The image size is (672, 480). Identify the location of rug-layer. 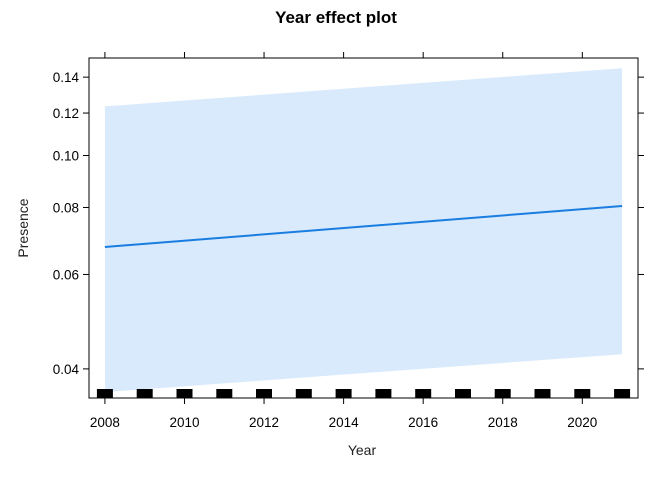
(363, 393).